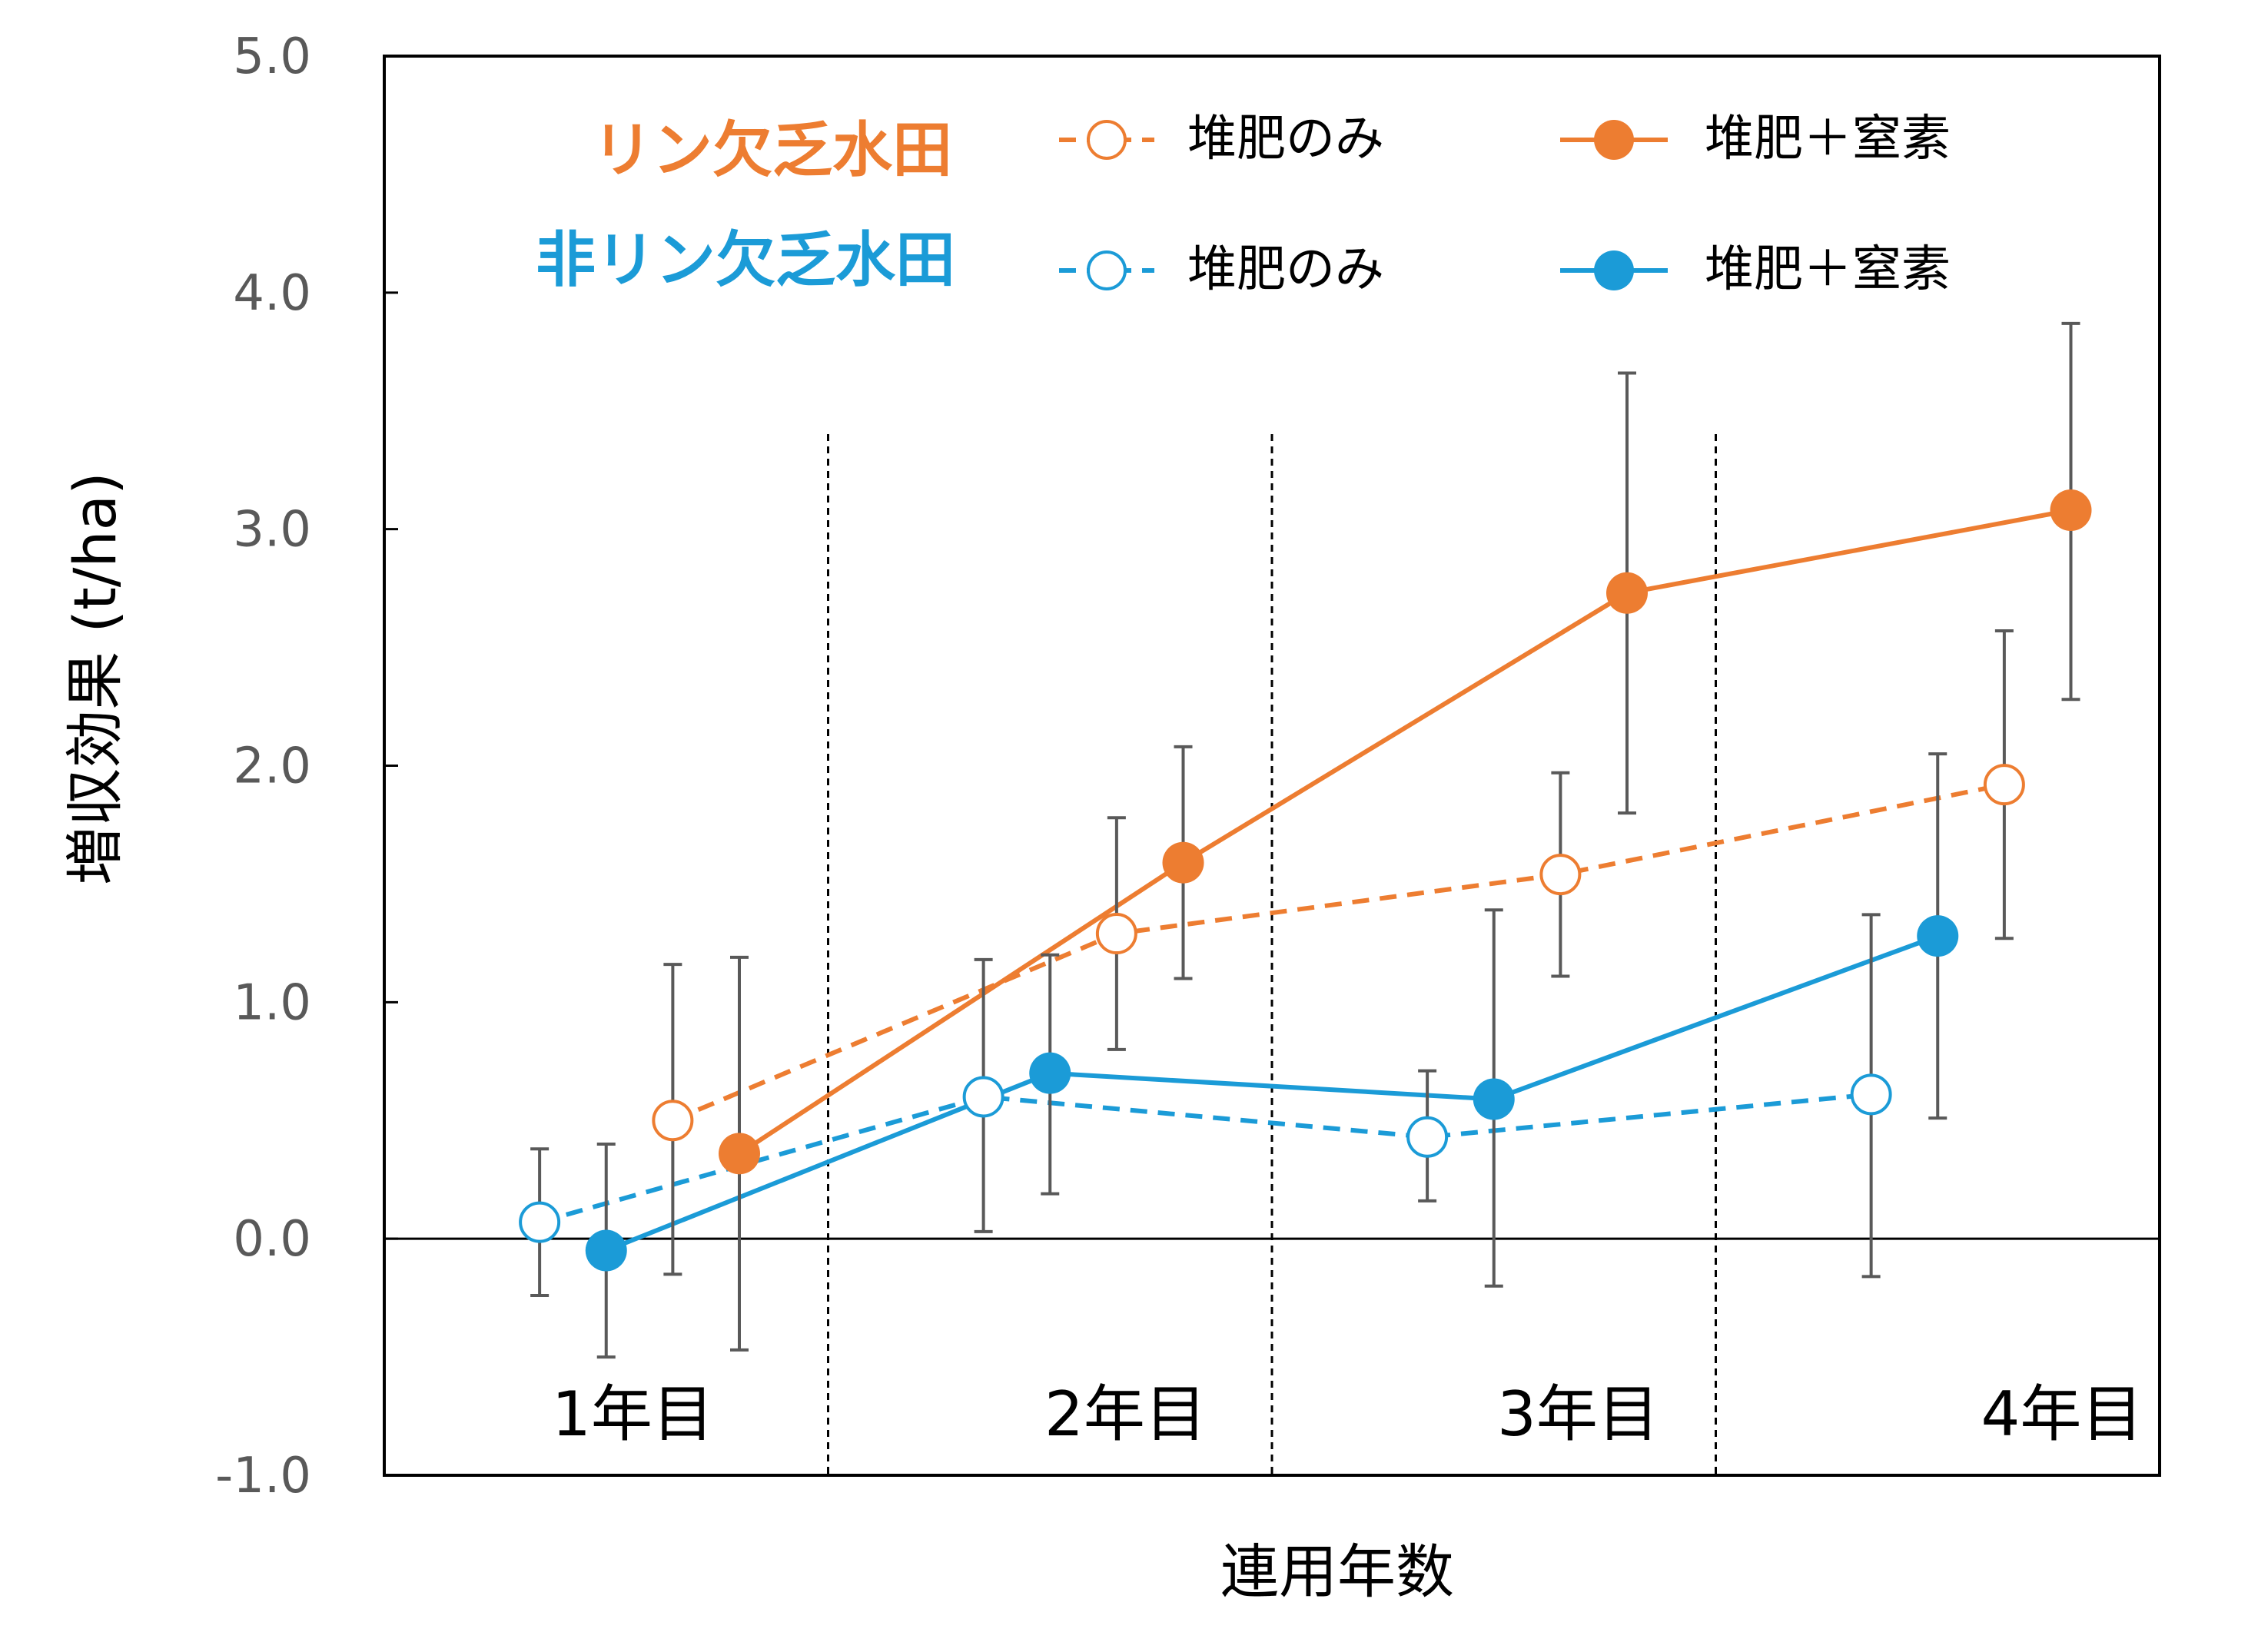 The image size is (2248, 1652). Describe the element at coordinates (272, 766) in the screenshot. I see `y-tick-label: 2.0` at that location.